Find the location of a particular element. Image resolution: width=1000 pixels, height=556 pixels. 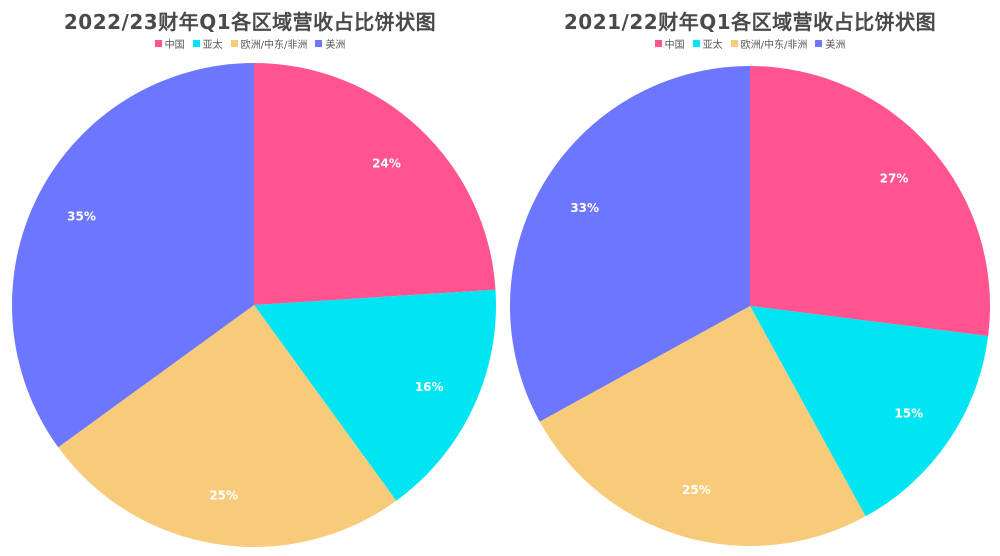

slice-label-china: 27% is located at coordinates (894, 179).